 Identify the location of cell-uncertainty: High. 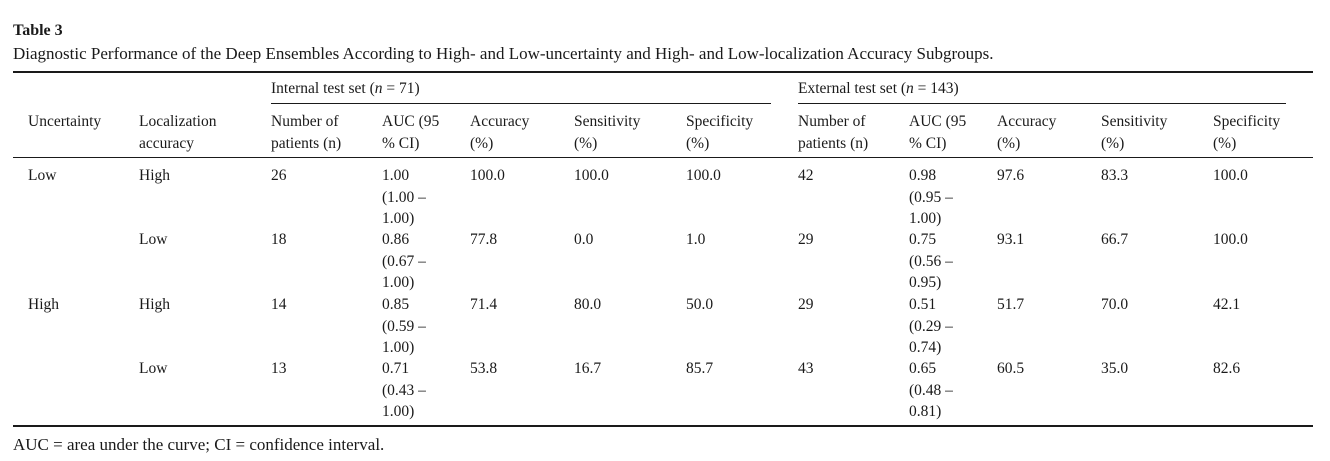
(43, 304).